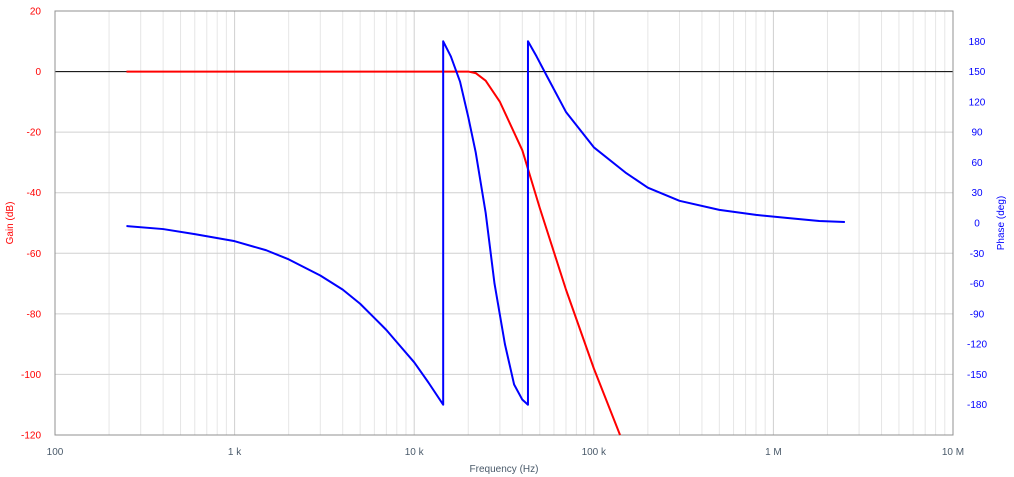  What do you see at coordinates (34, 133) in the screenshot?
I see `left-y-tick-label: -20` at bounding box center [34, 133].